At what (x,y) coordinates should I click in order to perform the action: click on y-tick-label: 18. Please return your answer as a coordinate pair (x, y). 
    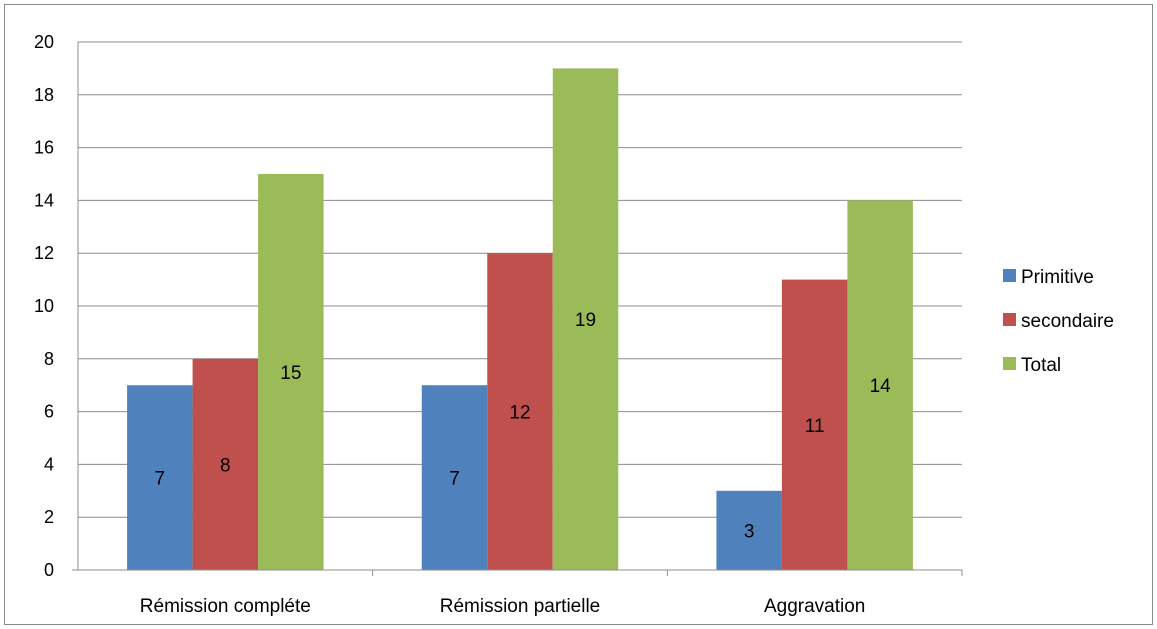
    Looking at the image, I should click on (44, 95).